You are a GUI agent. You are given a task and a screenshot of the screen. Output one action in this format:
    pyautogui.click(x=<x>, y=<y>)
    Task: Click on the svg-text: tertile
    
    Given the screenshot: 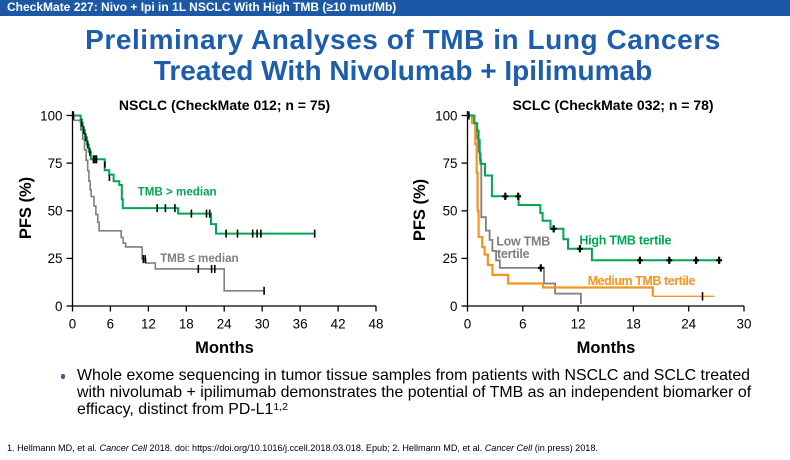 What is the action you would take?
    pyautogui.click(x=513, y=254)
    